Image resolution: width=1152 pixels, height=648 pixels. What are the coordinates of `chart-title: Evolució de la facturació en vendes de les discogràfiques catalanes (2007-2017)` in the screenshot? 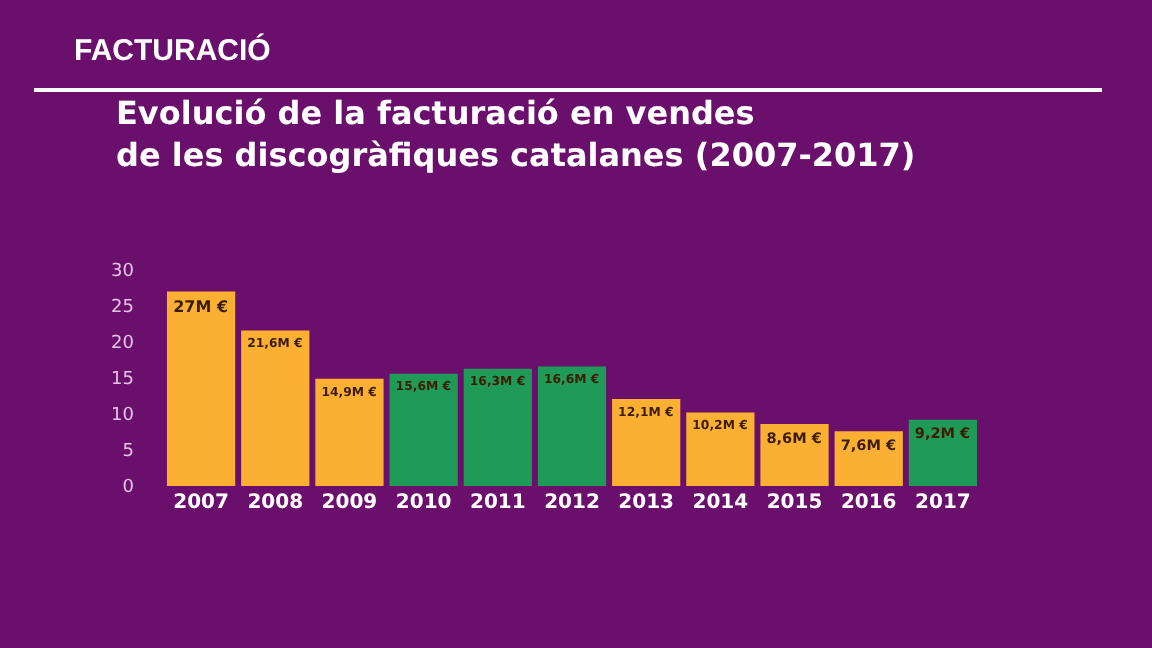 It's located at (516, 134).